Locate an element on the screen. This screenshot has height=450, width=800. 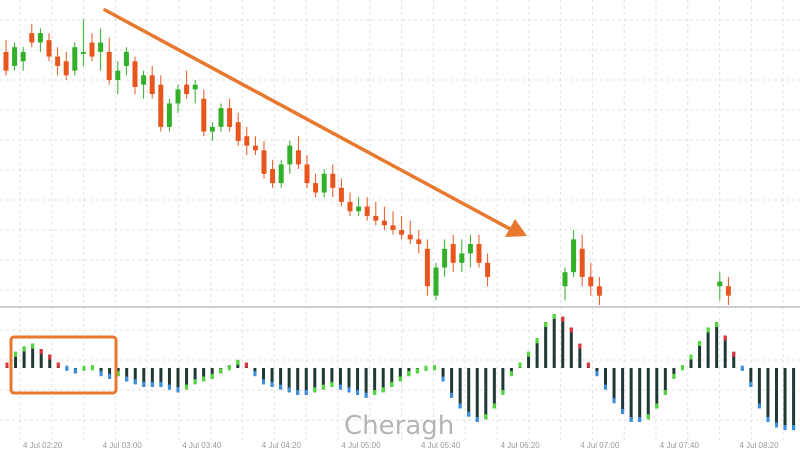
x-tick-label: 4 Jul 03:40 is located at coordinates (202, 445).